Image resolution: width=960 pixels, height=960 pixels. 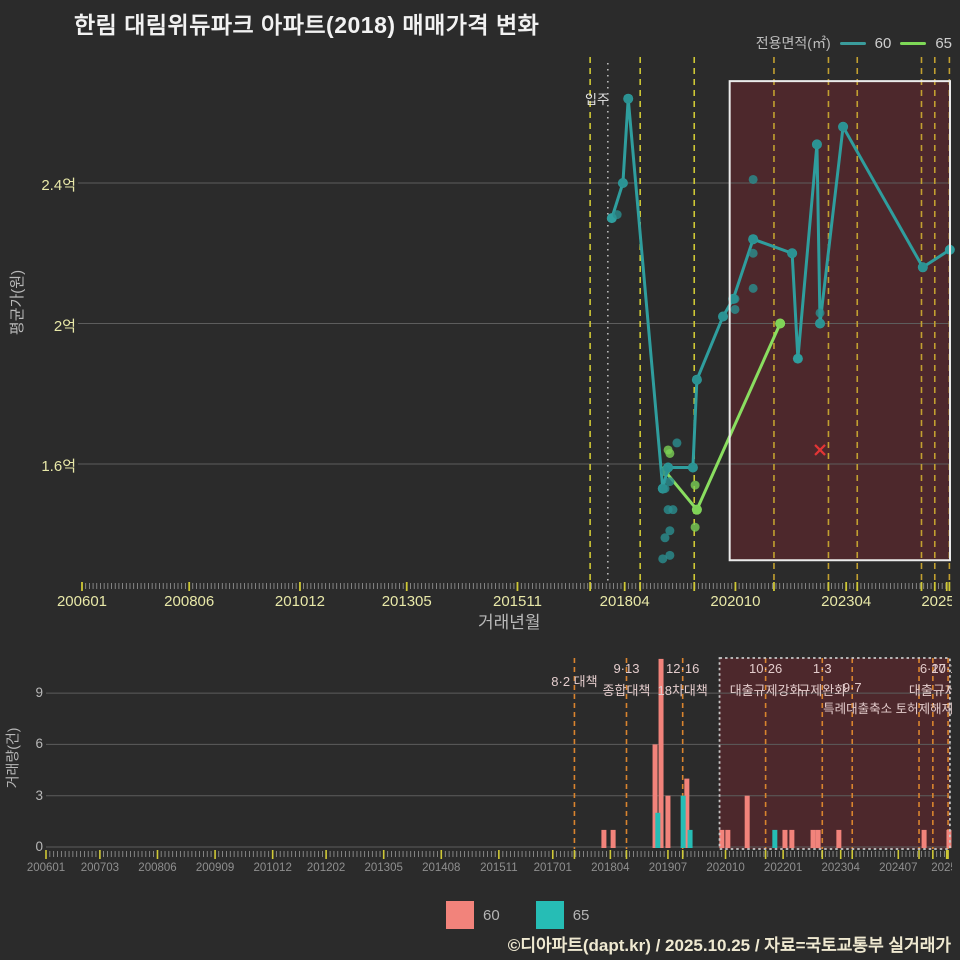 I want to click on legend-item-60: 60, so click(x=883, y=43).